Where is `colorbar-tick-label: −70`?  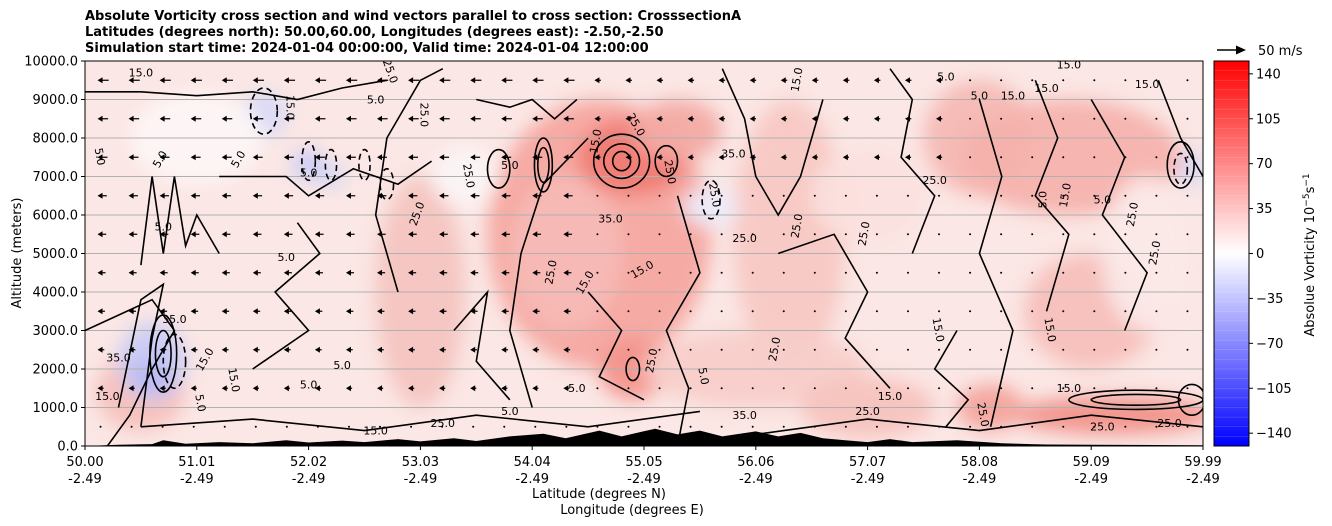
colorbar-tick-label: −70 is located at coordinates (1269, 344).